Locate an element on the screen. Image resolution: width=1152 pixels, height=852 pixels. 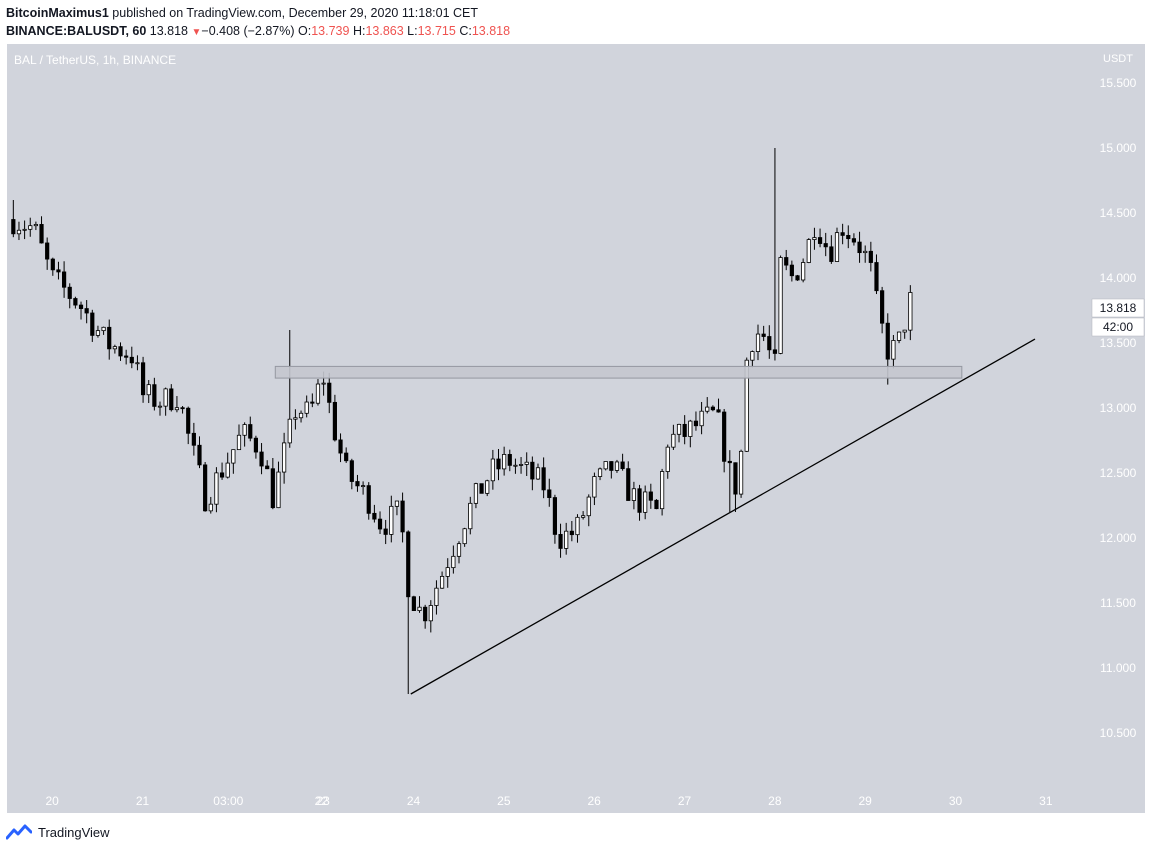
high-value: 13.863 is located at coordinates (384, 31).